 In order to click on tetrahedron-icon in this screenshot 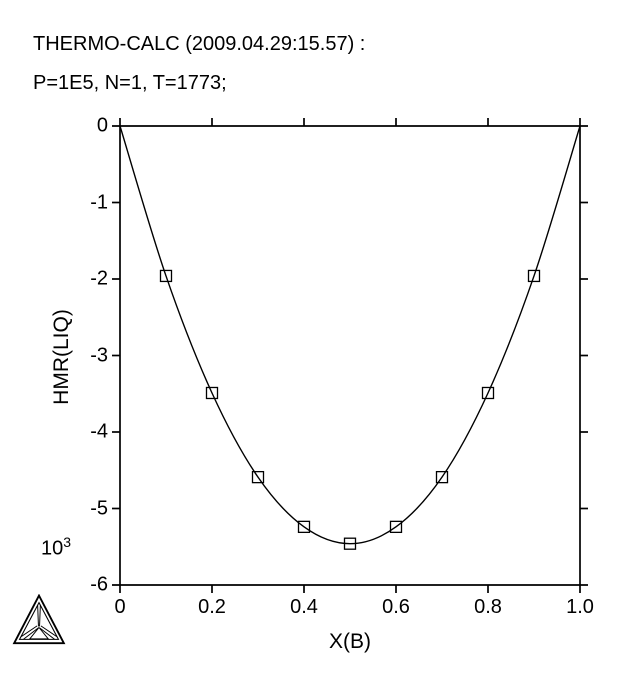, I will do `click(39, 619)`.